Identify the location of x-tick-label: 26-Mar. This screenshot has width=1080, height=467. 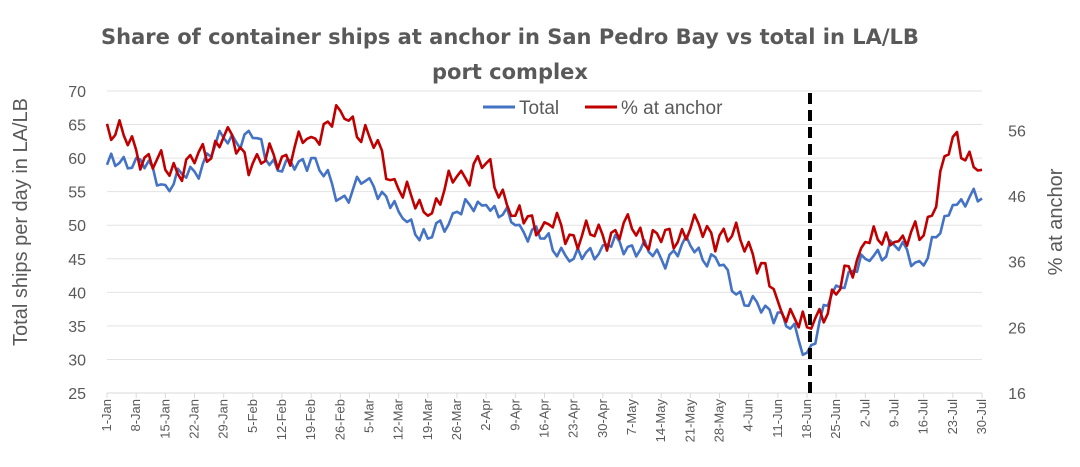
(456, 419).